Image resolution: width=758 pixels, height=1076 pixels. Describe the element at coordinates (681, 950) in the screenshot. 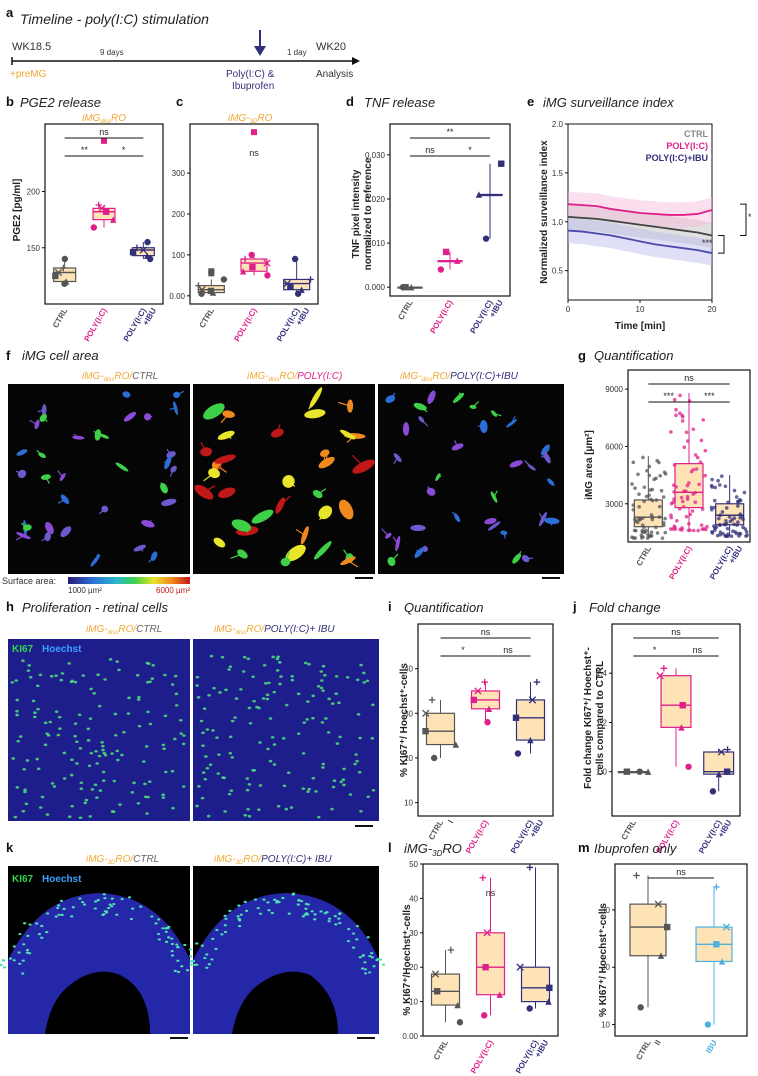

I see `plot-frame` at that location.